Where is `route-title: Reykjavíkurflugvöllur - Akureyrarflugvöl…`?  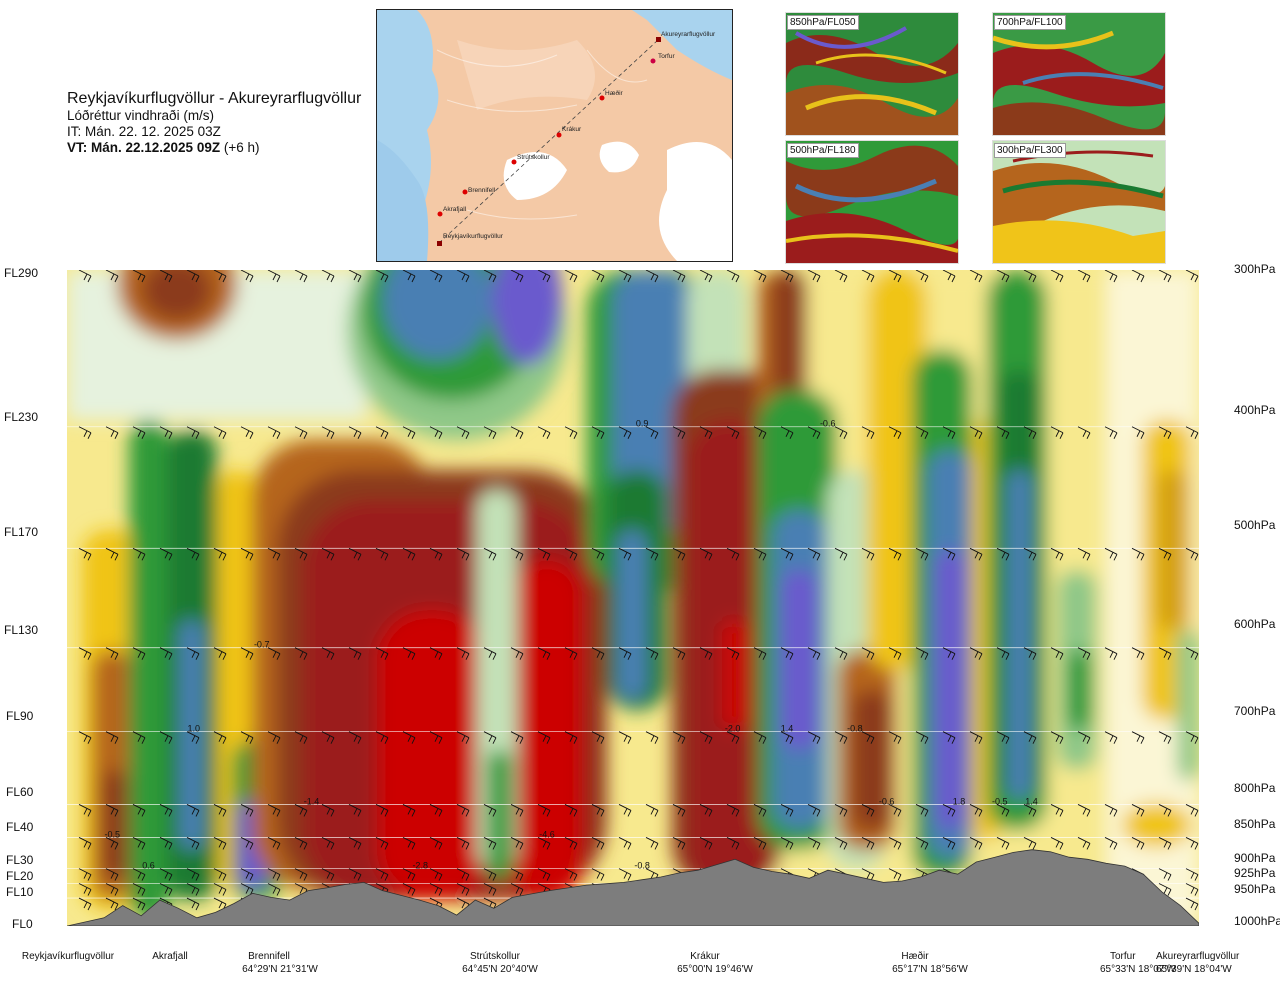 route-title: Reykjavíkurflugvöllur - Akureyrarflugvöl… is located at coordinates (214, 98).